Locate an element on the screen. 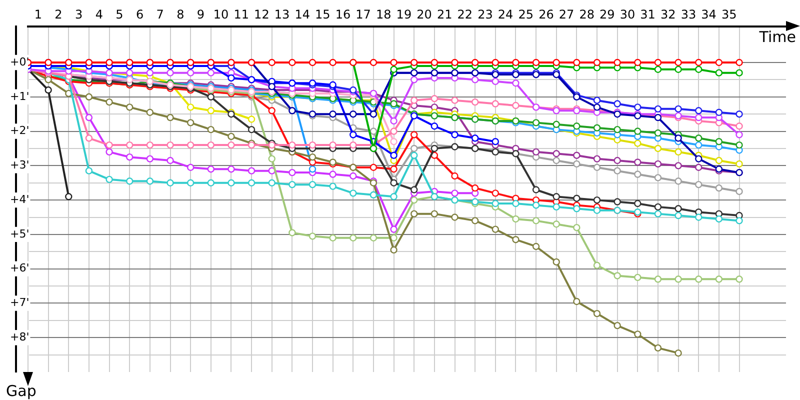 The image size is (800, 400). x-tick-label: 35 is located at coordinates (729, 14).